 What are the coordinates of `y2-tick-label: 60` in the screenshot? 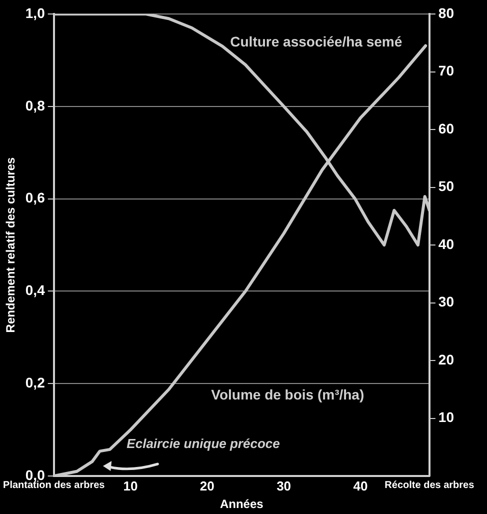 It's located at (446, 128).